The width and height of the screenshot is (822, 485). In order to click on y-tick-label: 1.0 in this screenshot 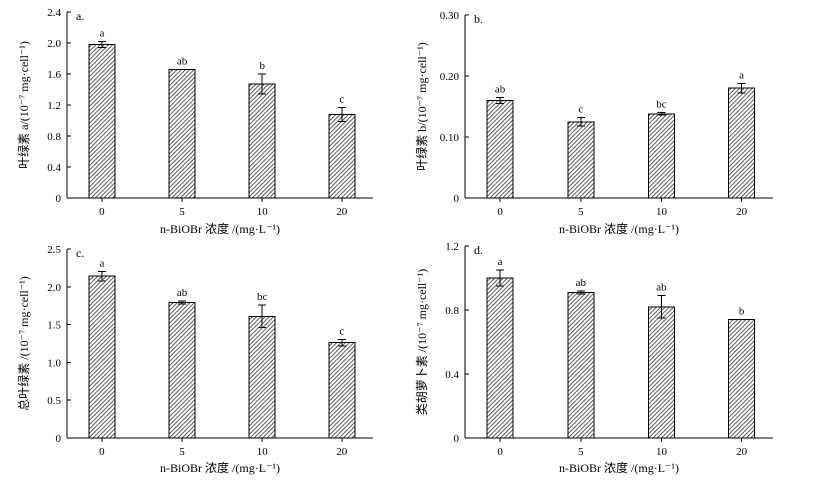, I will do `click(54, 363)`.